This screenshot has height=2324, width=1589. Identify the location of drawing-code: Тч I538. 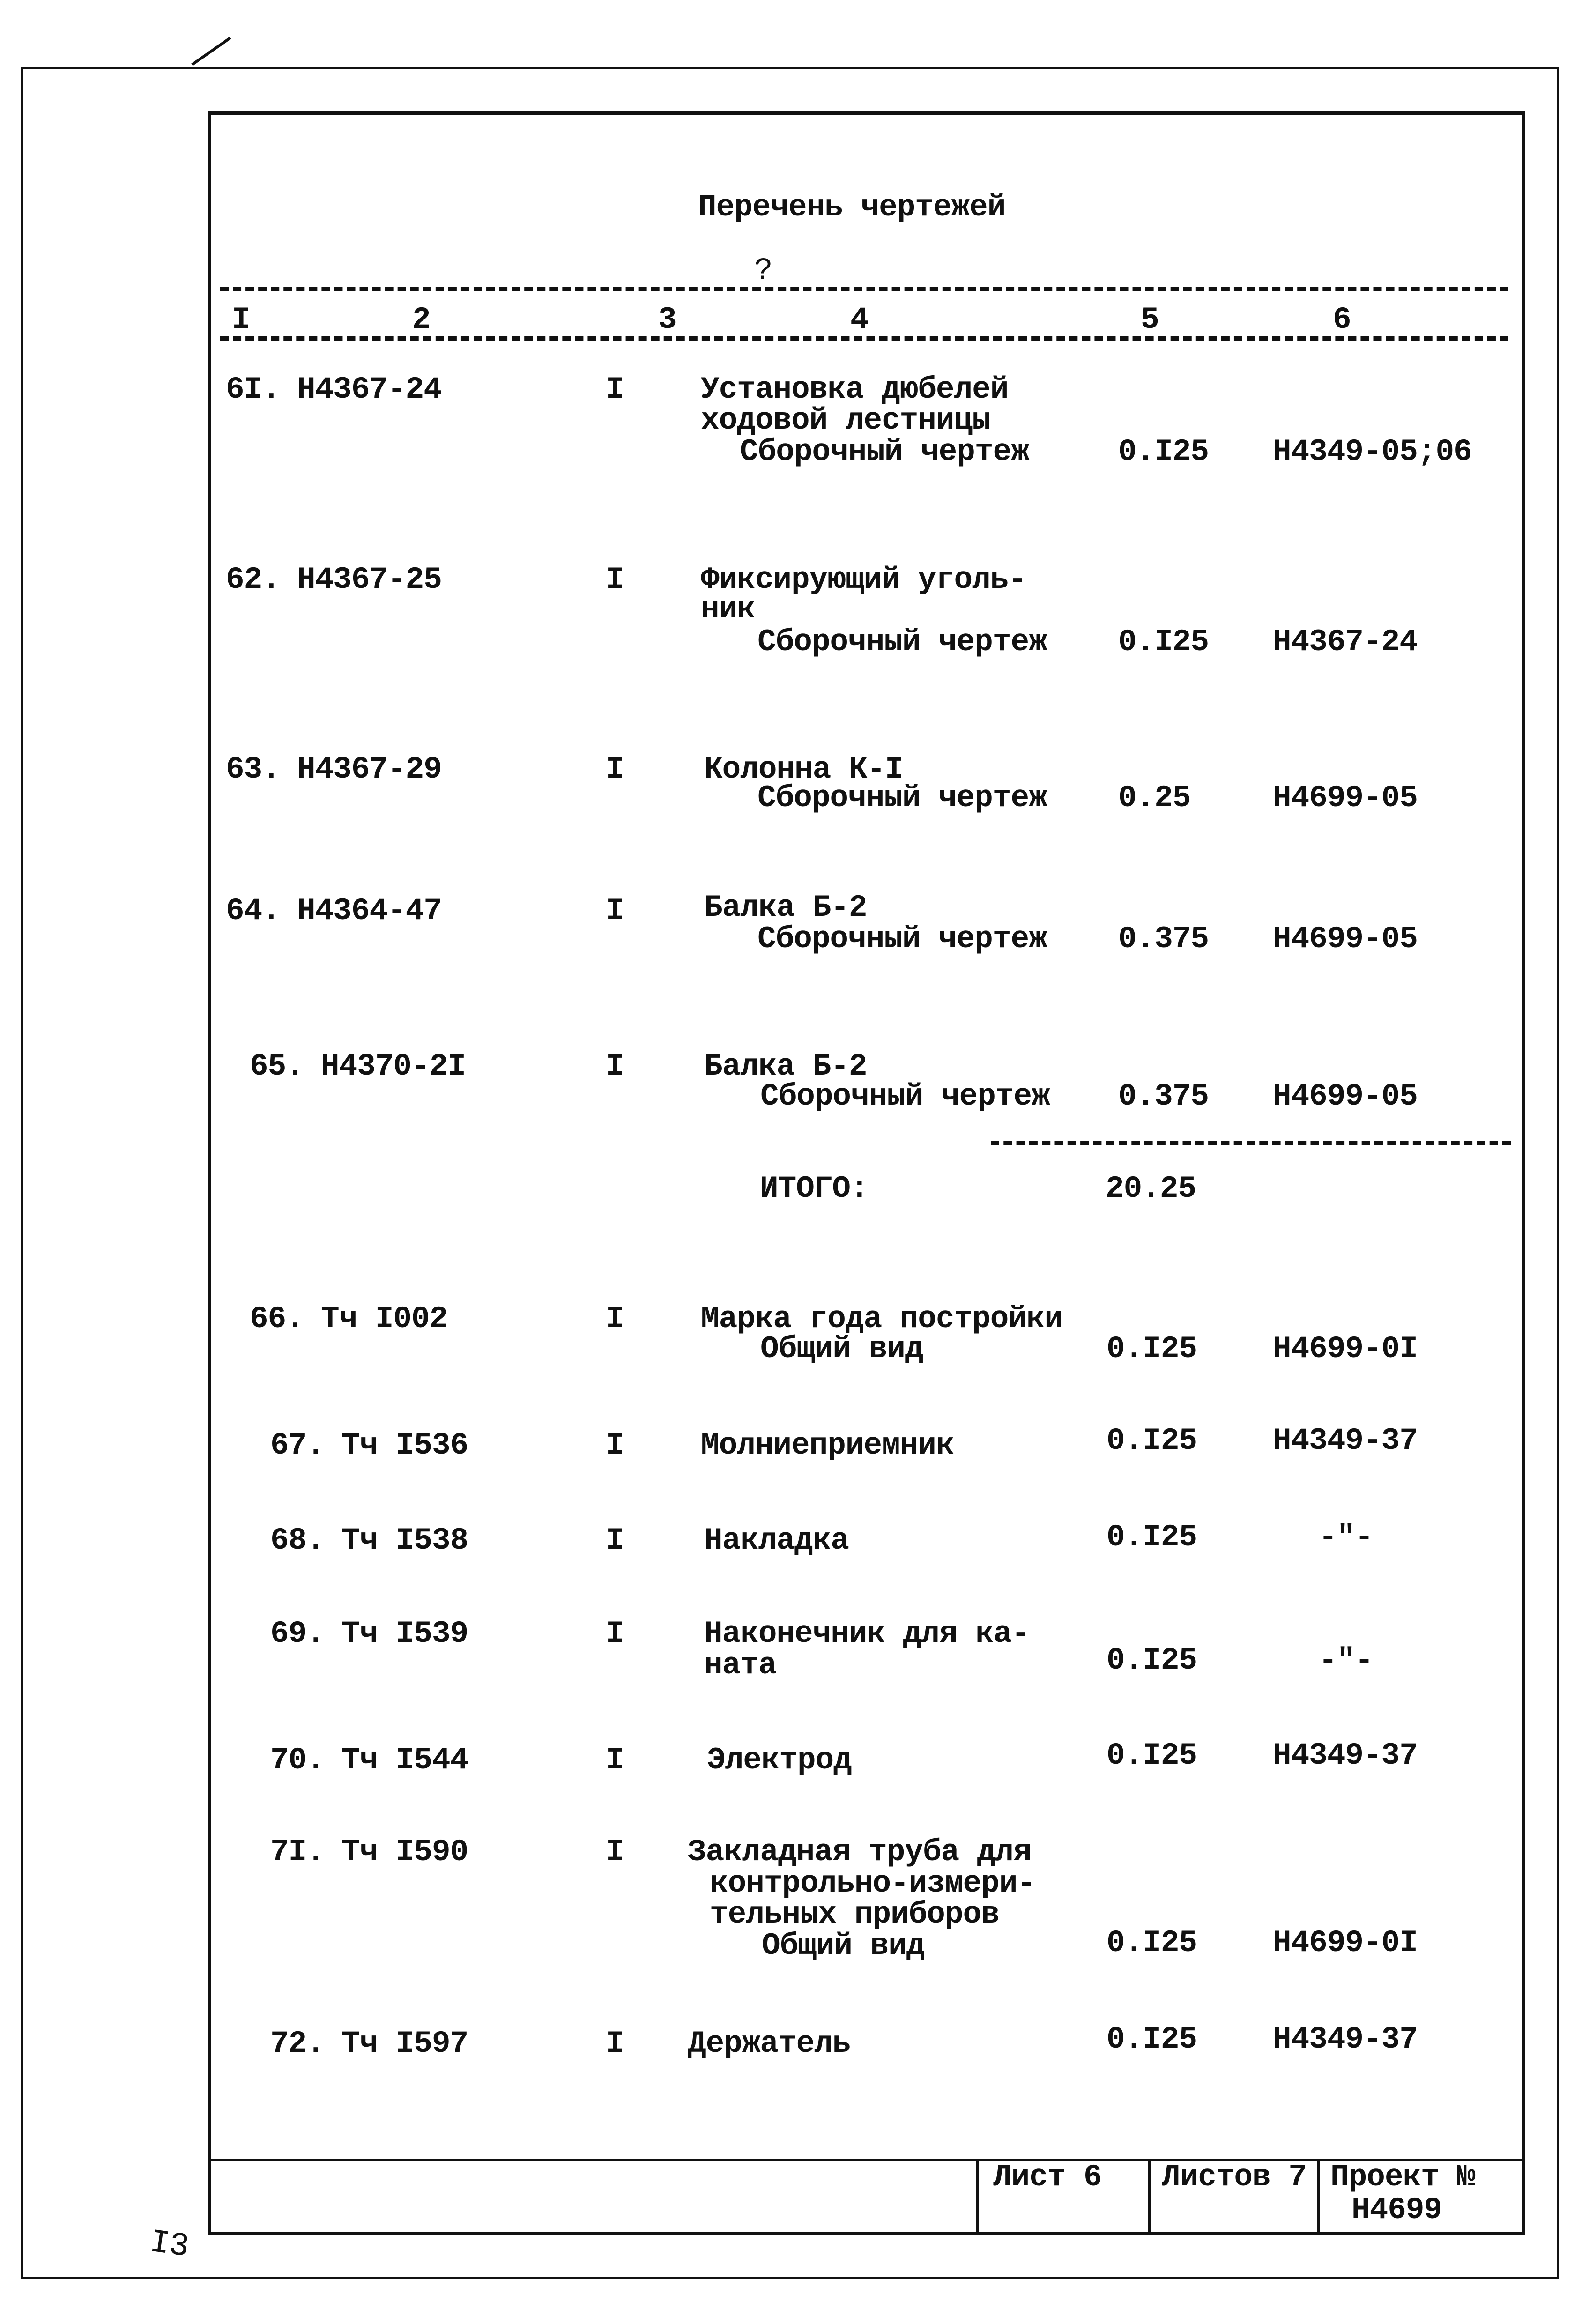
(405, 1540).